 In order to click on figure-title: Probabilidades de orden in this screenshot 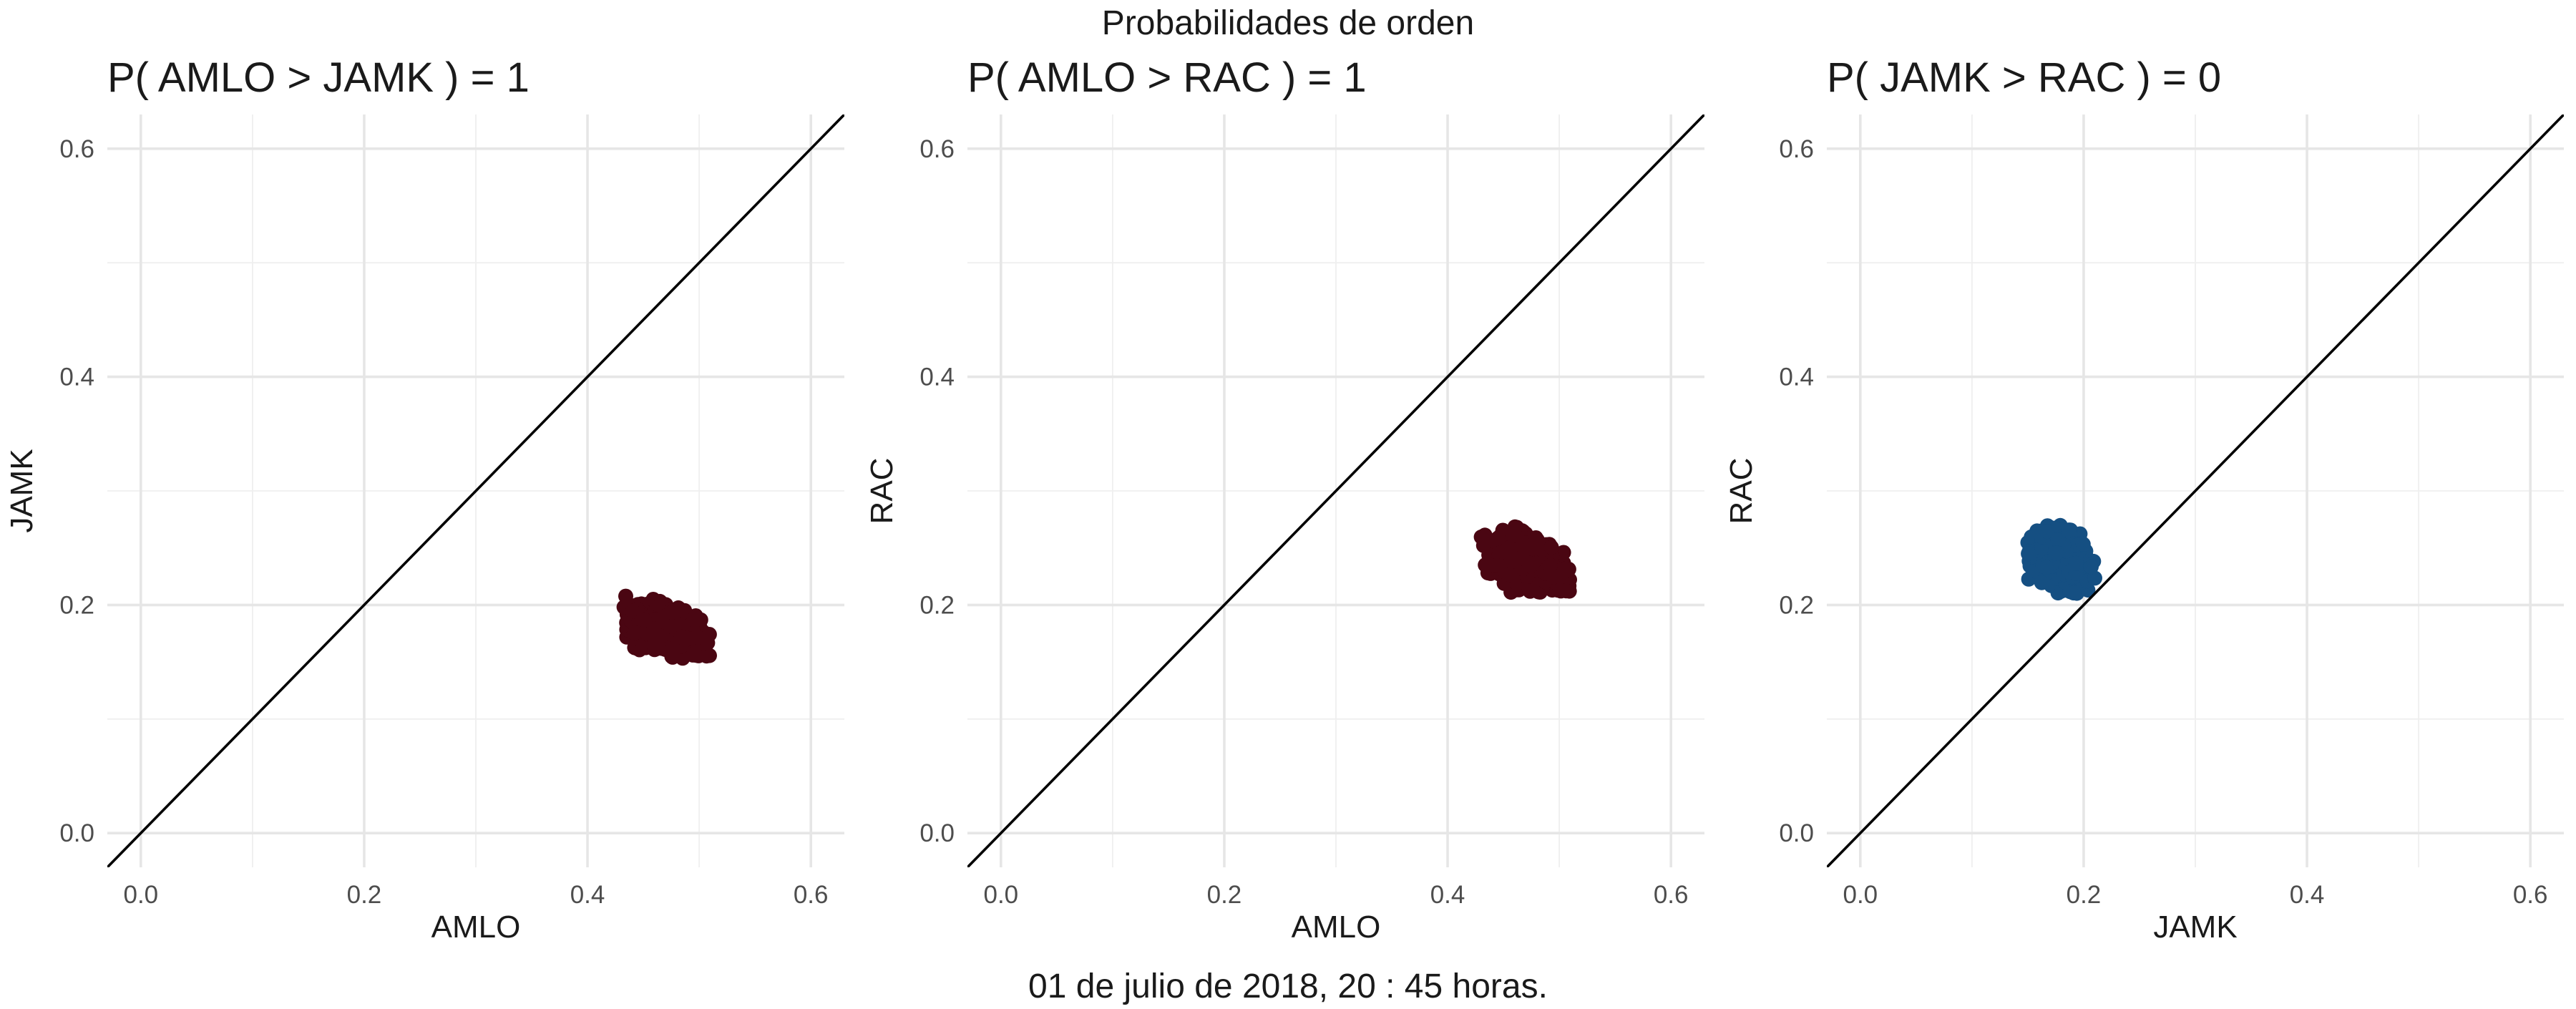, I will do `click(1288, 23)`.